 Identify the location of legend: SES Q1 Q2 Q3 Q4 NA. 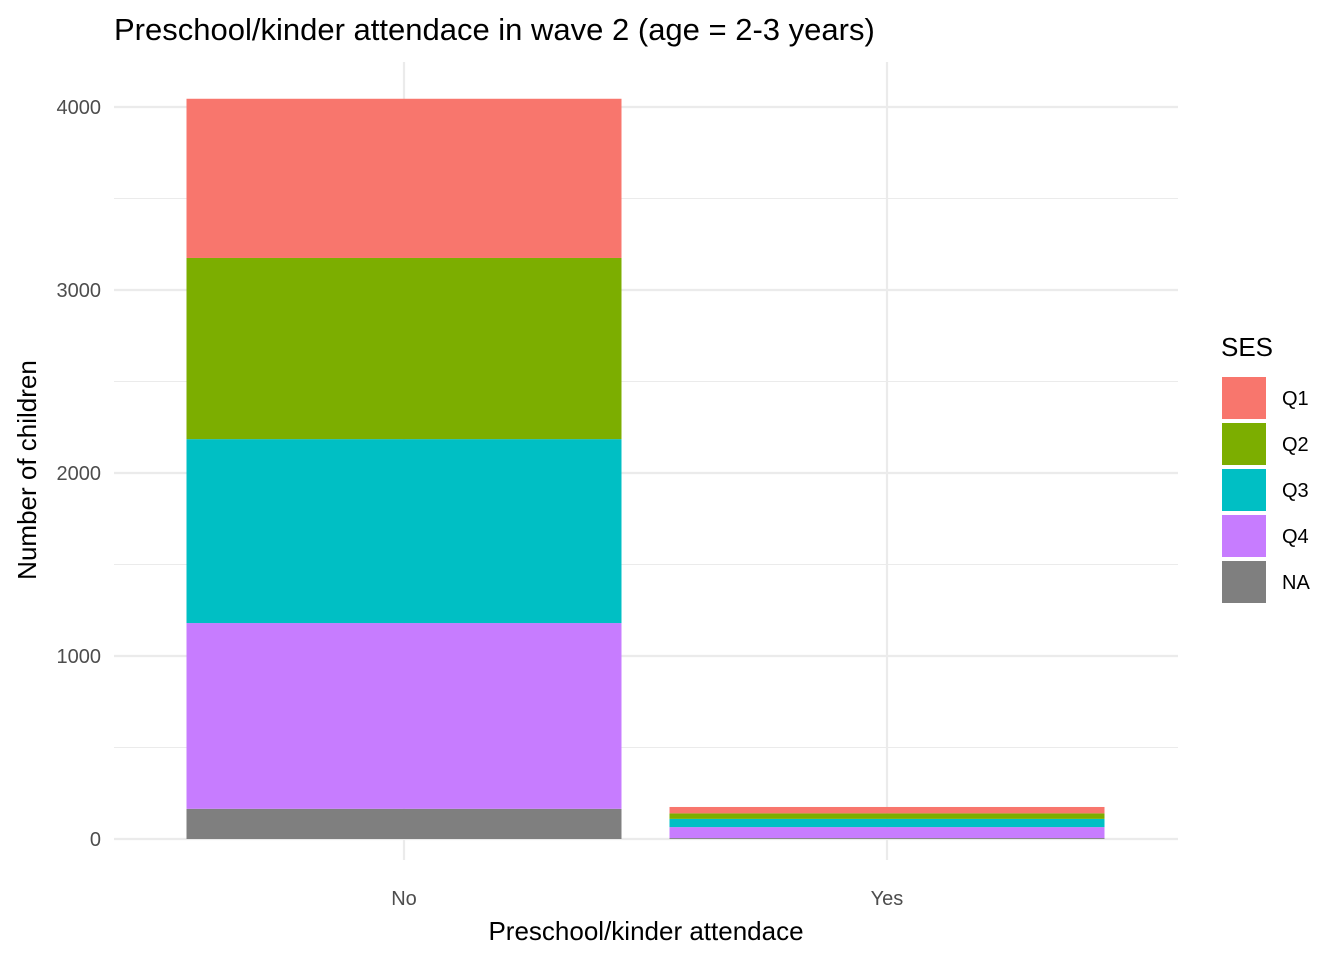
(1265, 467).